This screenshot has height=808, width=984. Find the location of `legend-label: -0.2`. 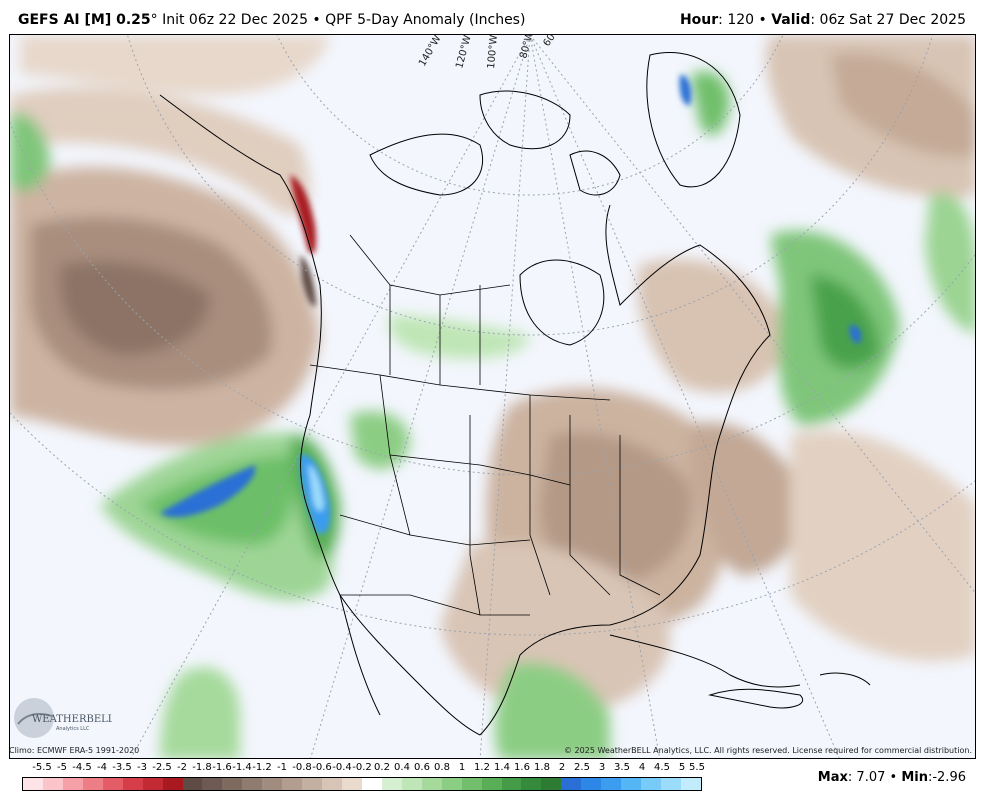

legend-label: -0.2 is located at coordinates (362, 767).